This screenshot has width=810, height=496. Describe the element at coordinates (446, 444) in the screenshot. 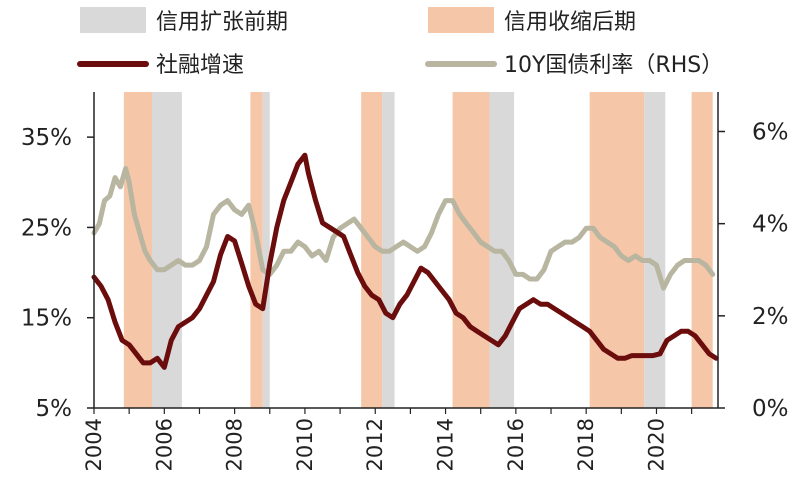

I see `x-tick-label: 2014` at that location.